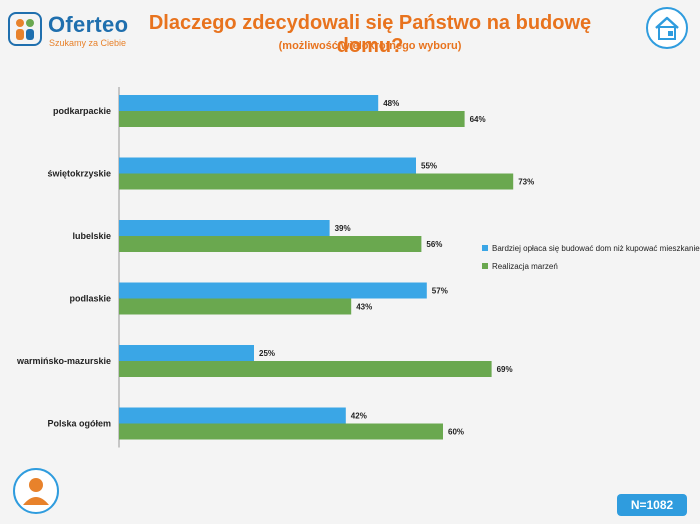  I want to click on data-label: 42%, so click(359, 416).